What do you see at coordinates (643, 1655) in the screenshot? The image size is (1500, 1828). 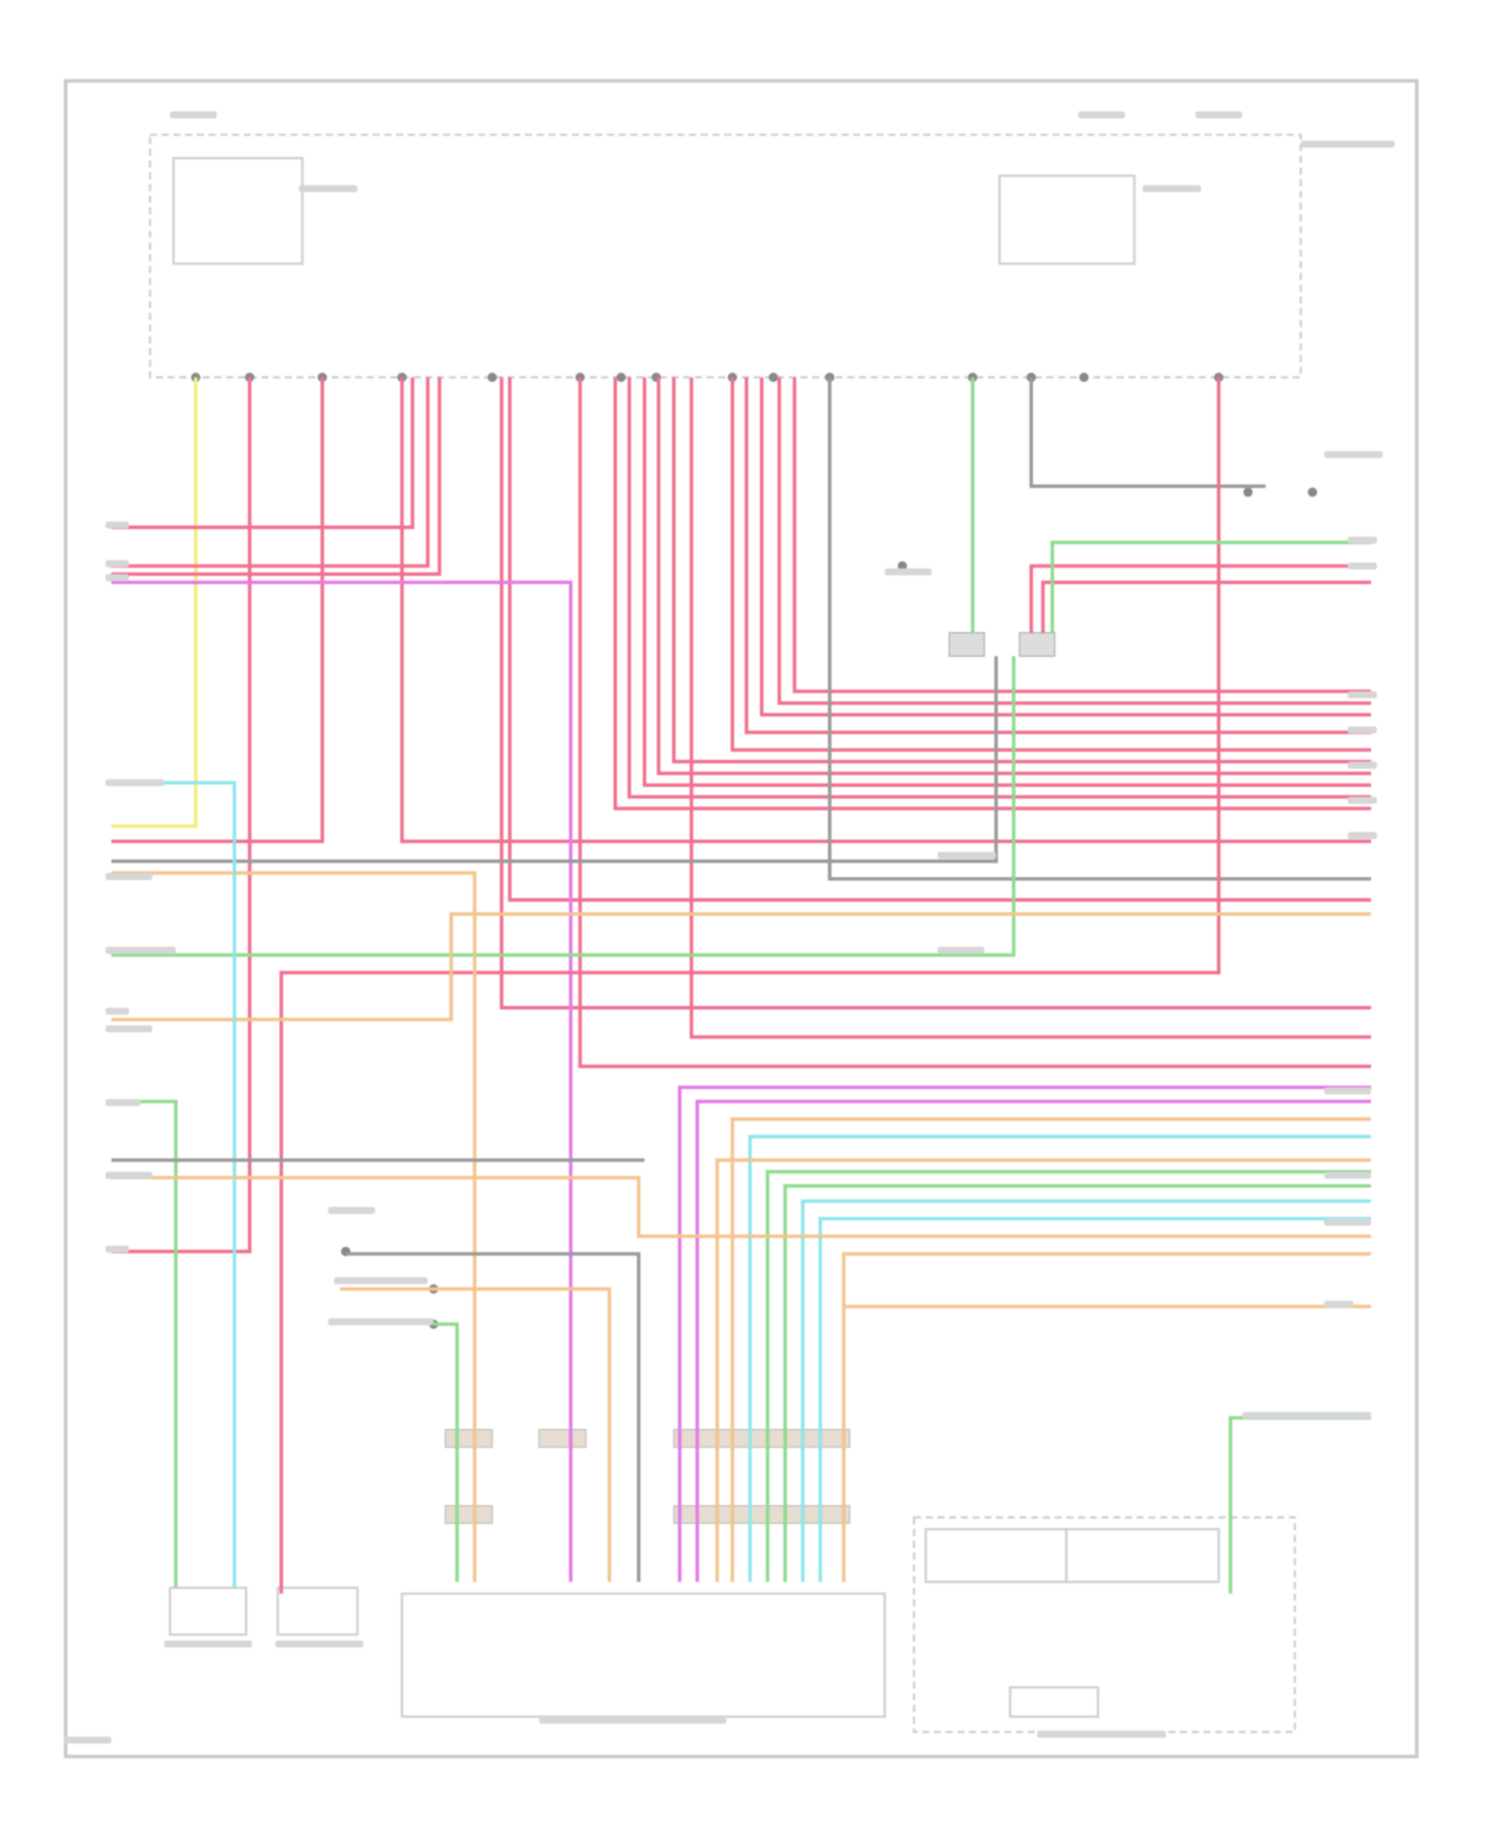 I see `engine-control-module` at bounding box center [643, 1655].